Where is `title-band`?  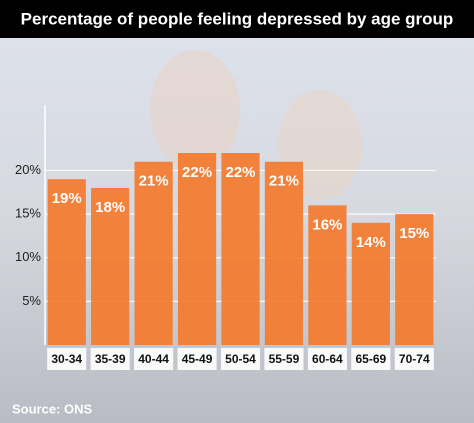 title-band is located at coordinates (237, 19).